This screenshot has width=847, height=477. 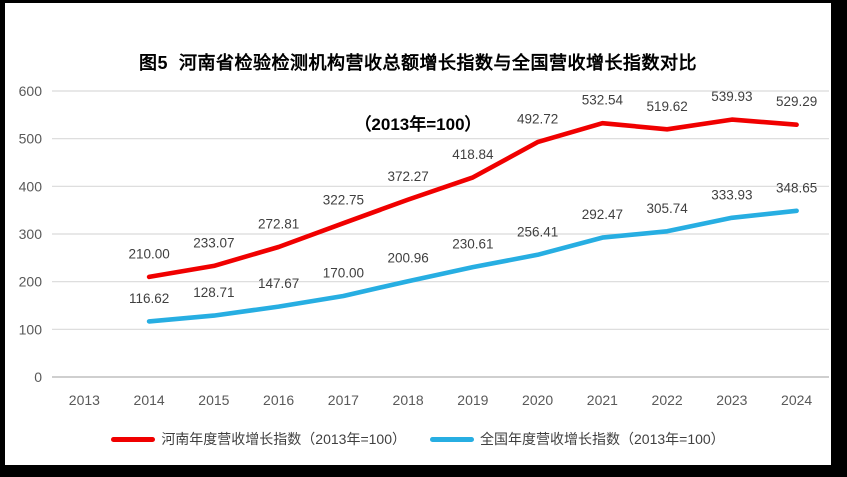 What do you see at coordinates (407, 176) in the screenshot?
I see `data-label: 372.27` at bounding box center [407, 176].